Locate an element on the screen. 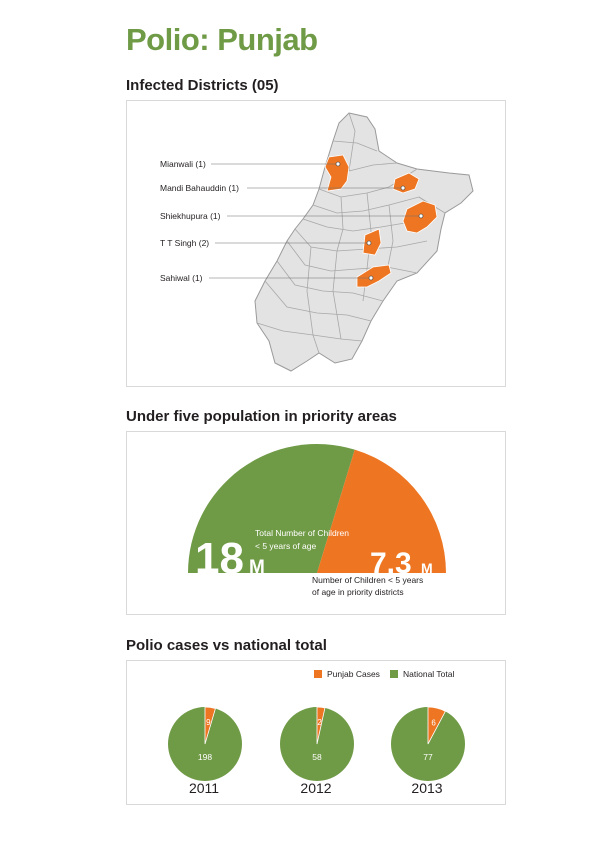 This screenshot has height=842, width=596. pie-punjab-value-2012: 2 is located at coordinates (319, 722).